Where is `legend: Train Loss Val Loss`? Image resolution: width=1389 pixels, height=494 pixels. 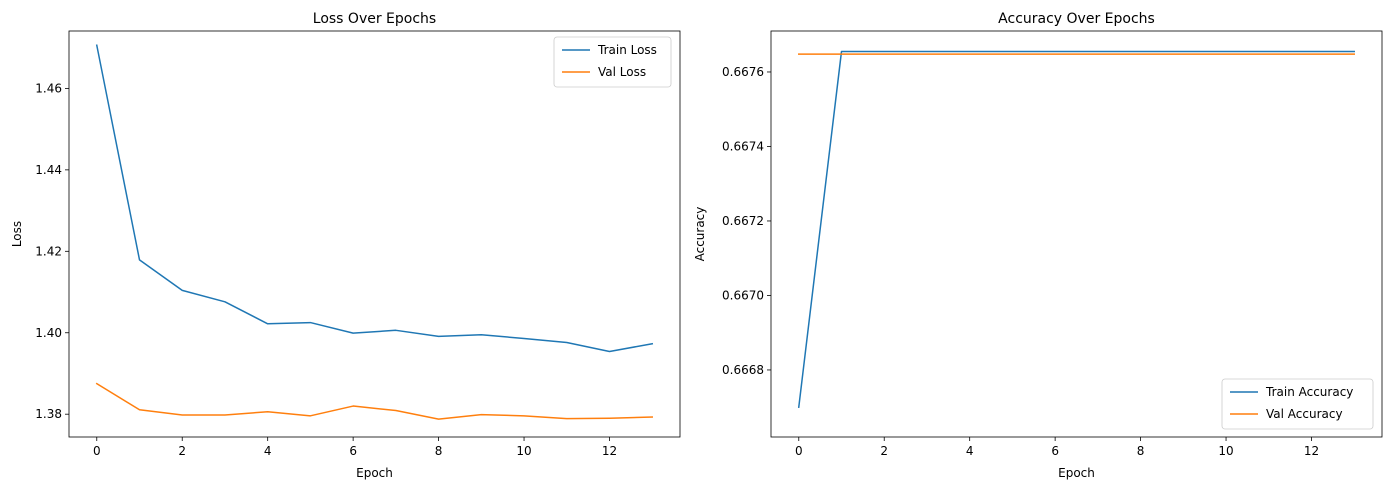
legend: Train Loss Val Loss is located at coordinates (612, 62).